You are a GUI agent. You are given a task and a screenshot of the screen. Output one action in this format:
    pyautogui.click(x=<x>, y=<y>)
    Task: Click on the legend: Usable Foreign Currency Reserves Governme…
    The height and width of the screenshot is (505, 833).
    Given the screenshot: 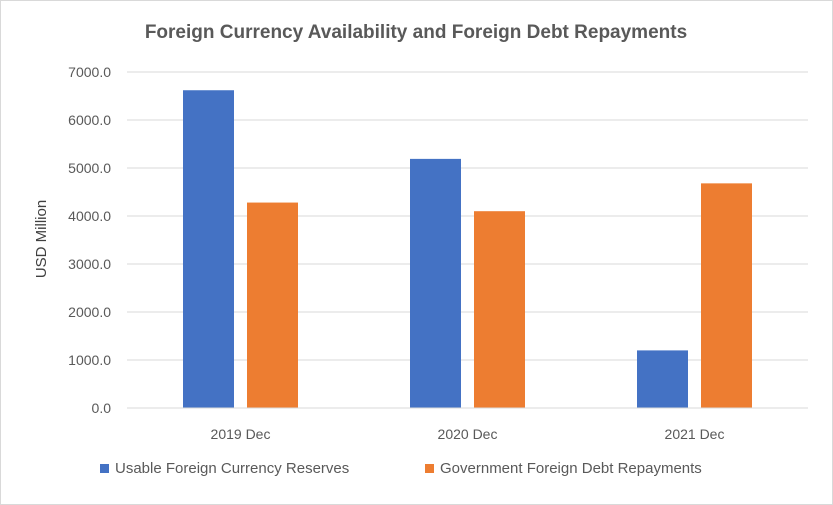 What is the action you would take?
    pyautogui.click(x=401, y=468)
    